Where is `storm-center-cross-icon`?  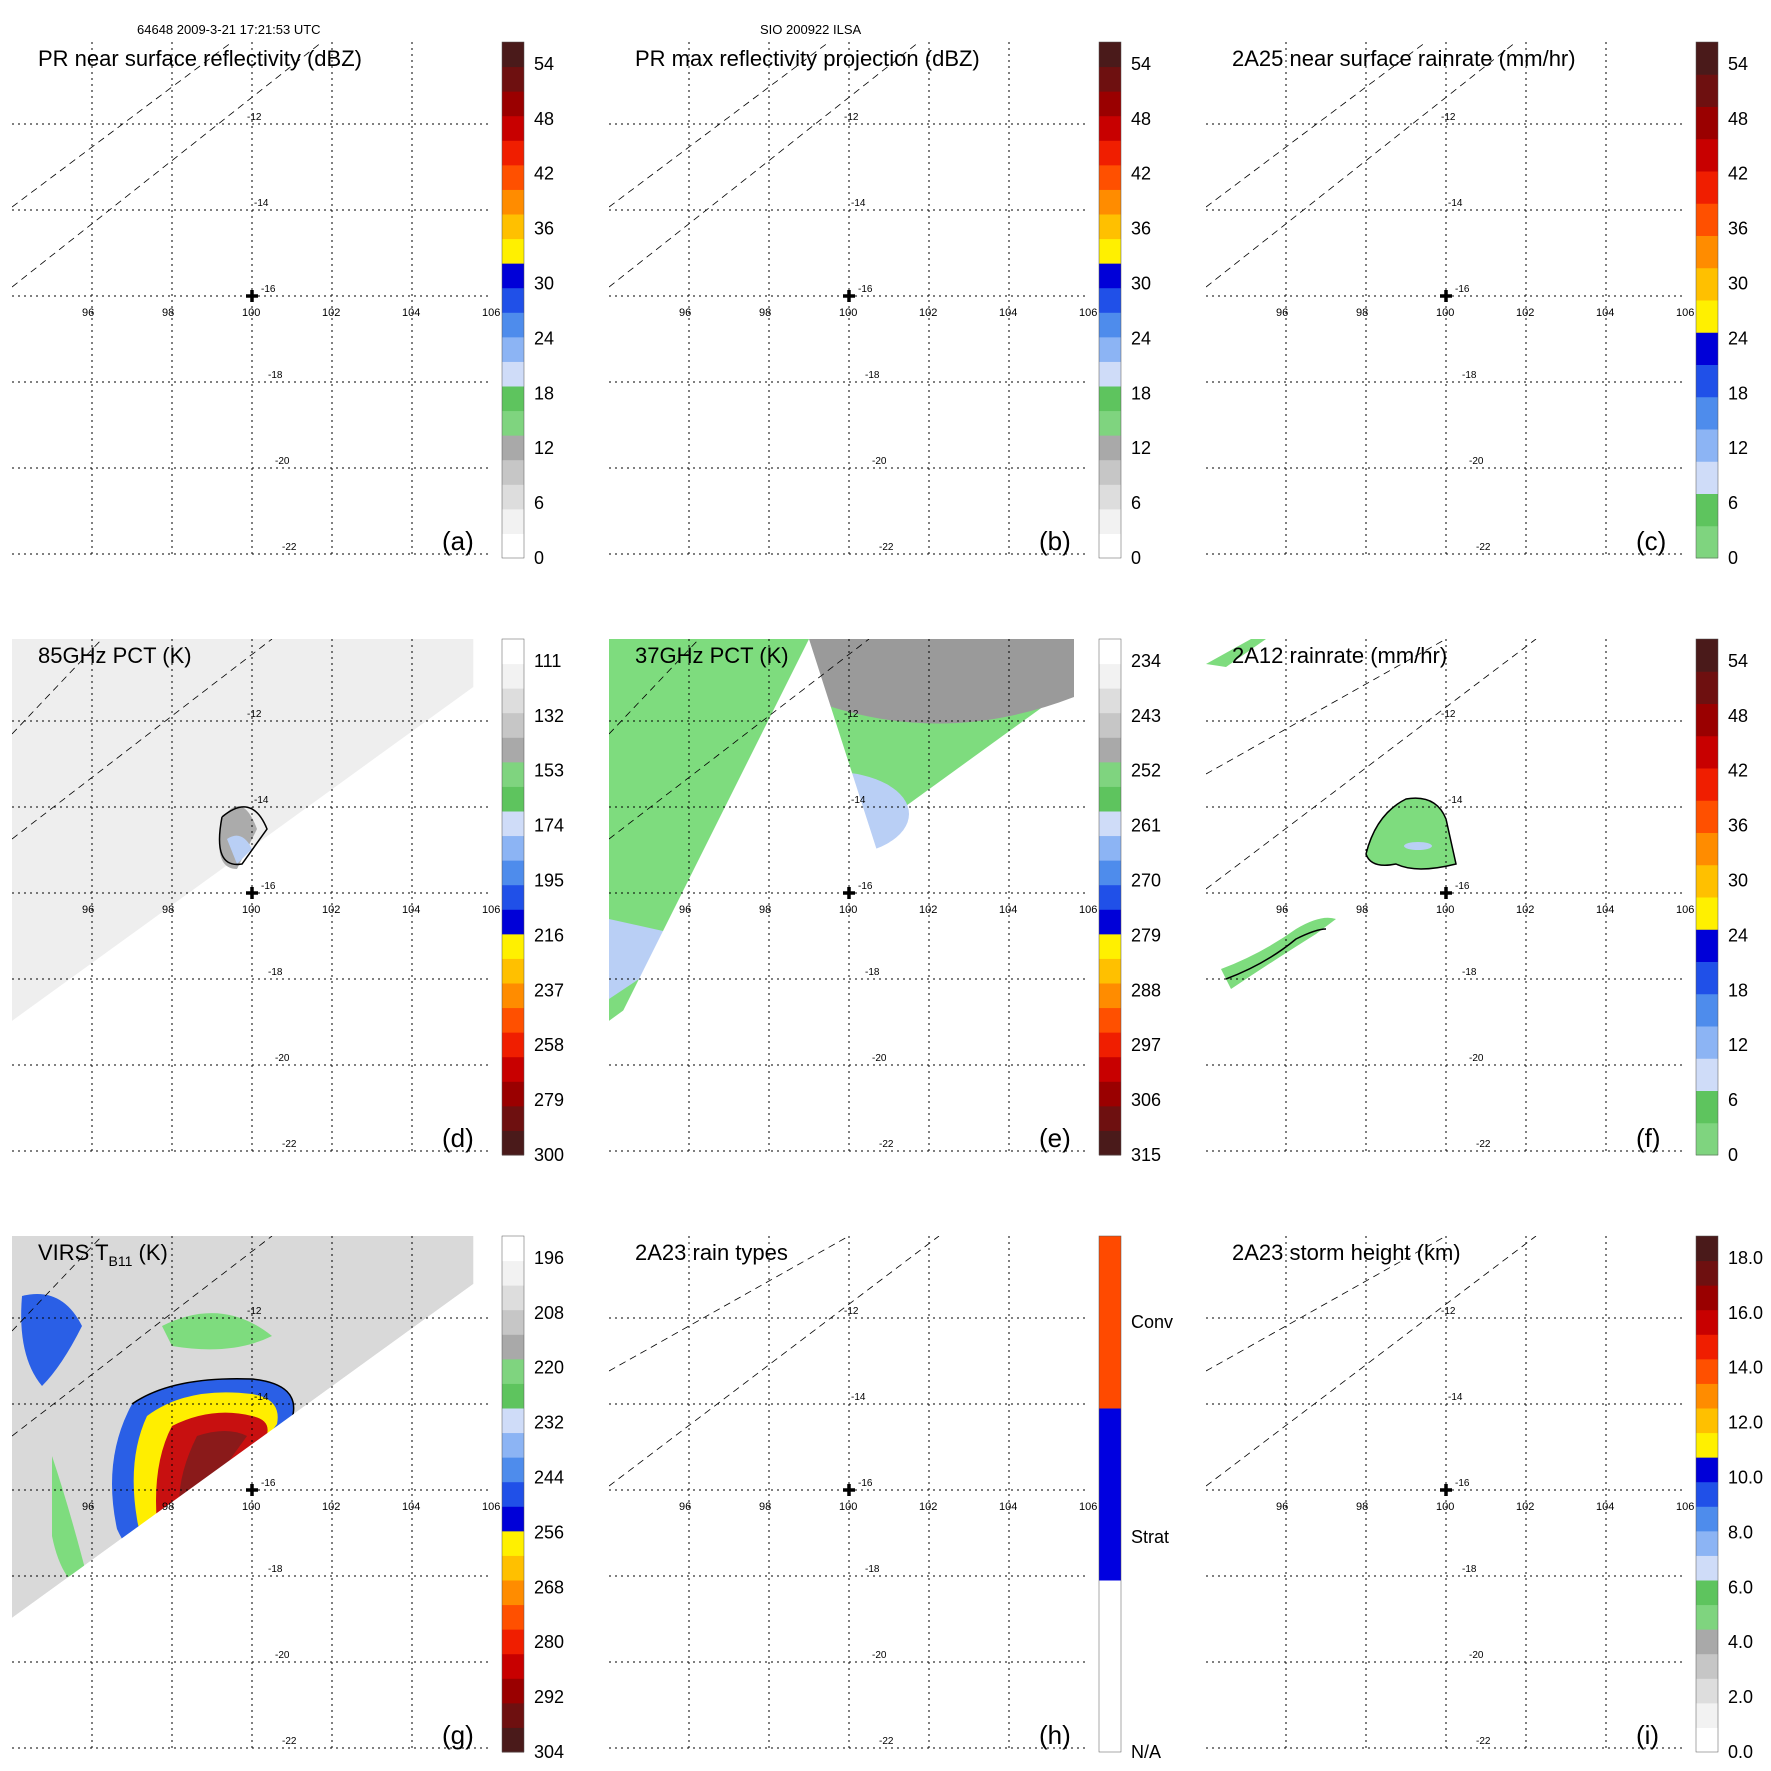
storm-center-cross-icon is located at coordinates (849, 893).